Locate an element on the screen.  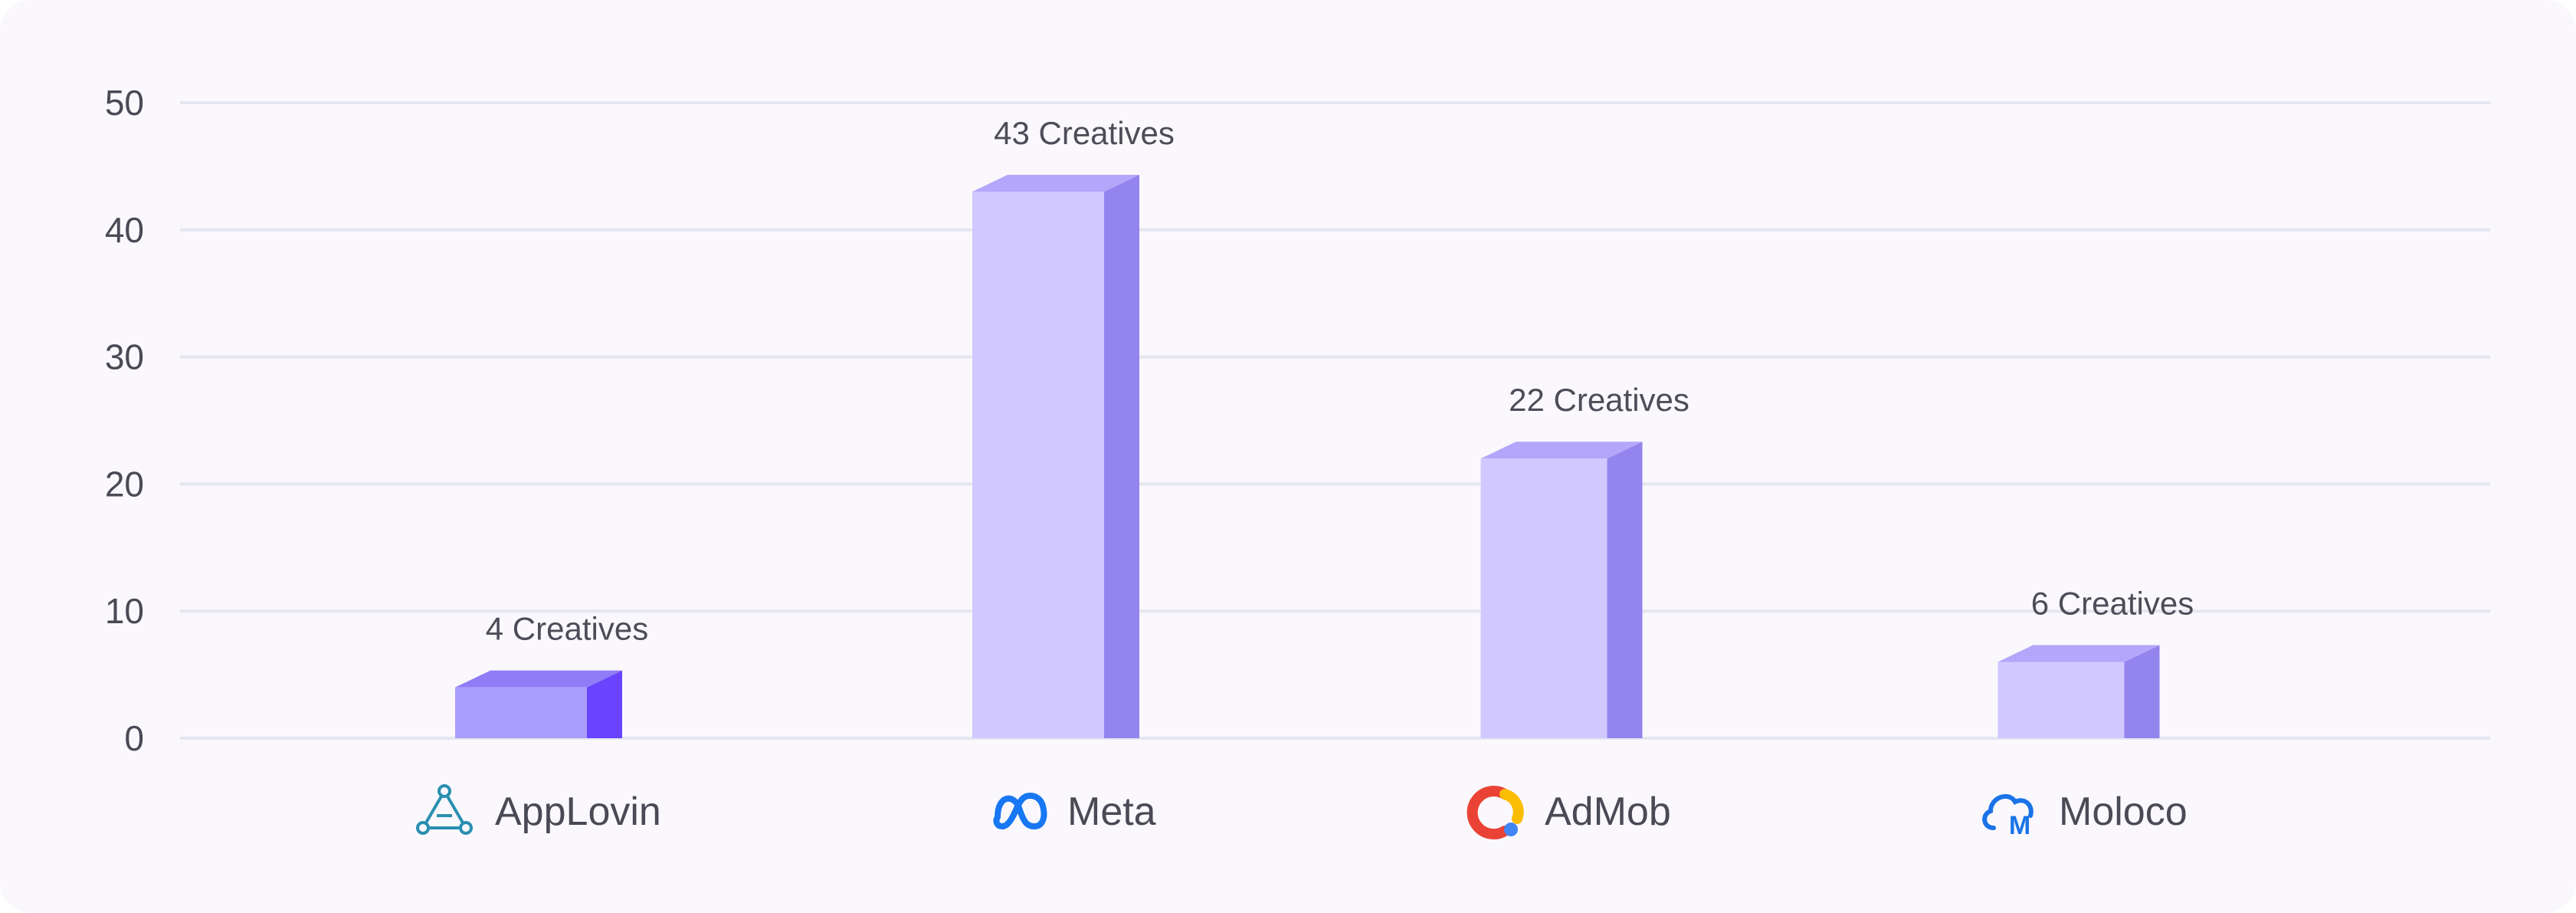
bar-admob is located at coordinates (1561, 590).